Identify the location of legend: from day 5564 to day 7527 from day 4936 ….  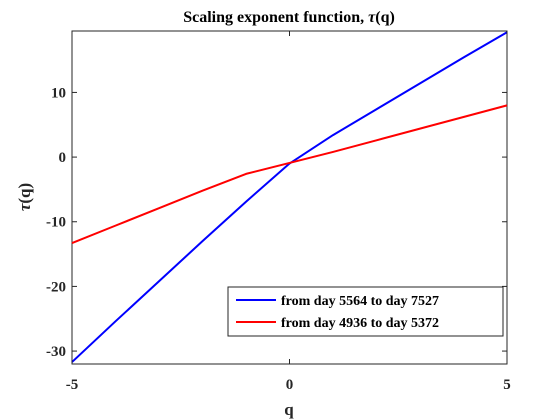
(365, 311).